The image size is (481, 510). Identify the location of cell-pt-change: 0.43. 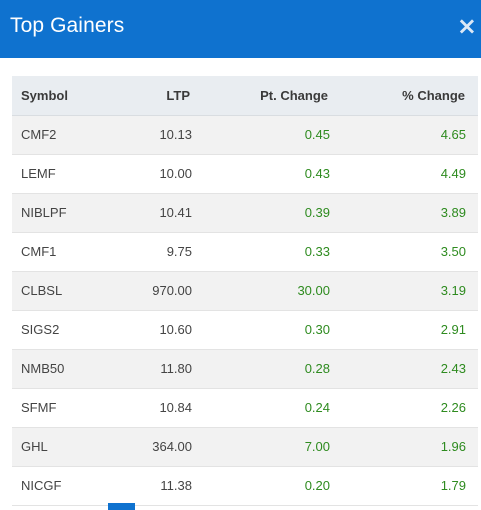
(271, 174).